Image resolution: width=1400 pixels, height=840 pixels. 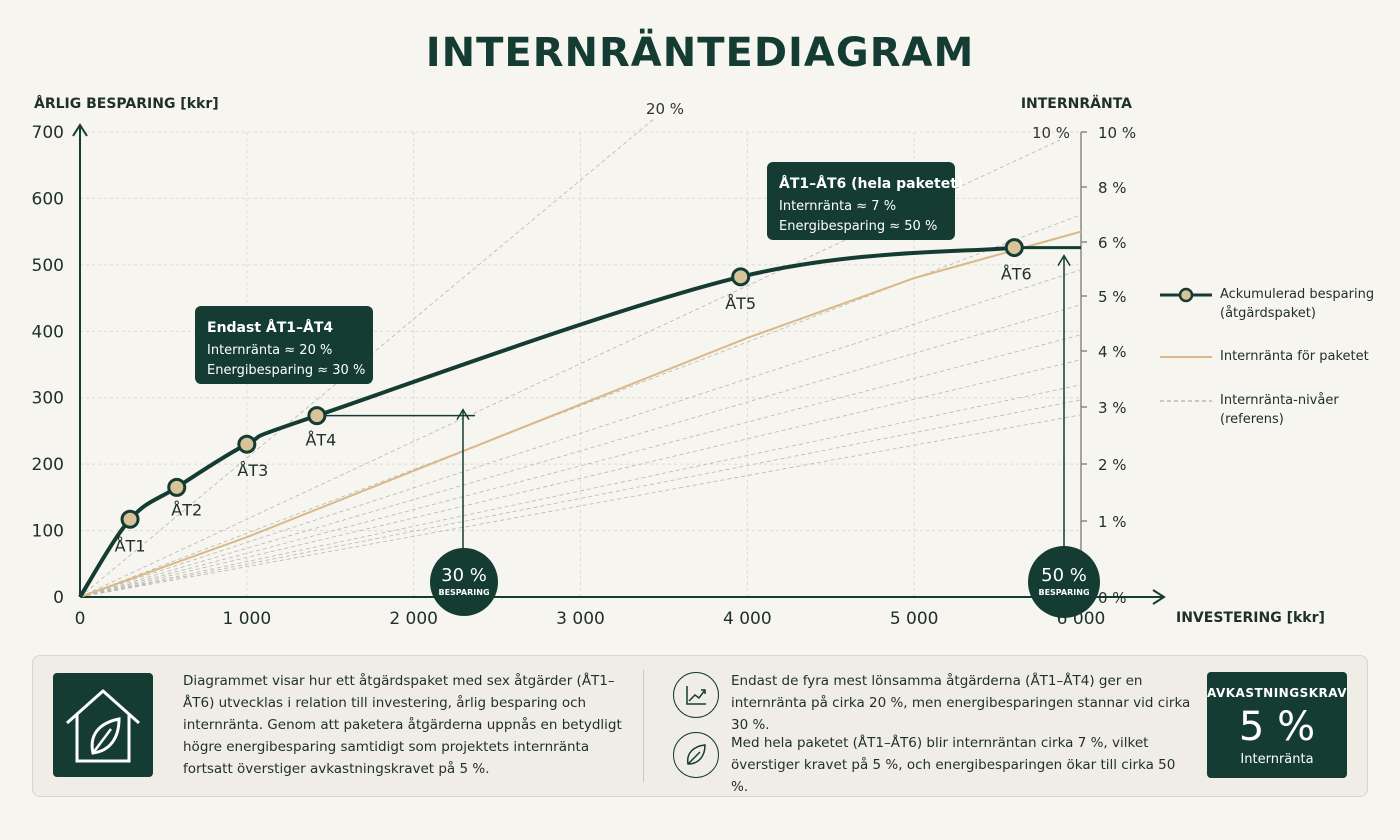 What do you see at coordinates (837, 206) in the screenshot?
I see `callout-line: Internränta ≈ 7 %` at bounding box center [837, 206].